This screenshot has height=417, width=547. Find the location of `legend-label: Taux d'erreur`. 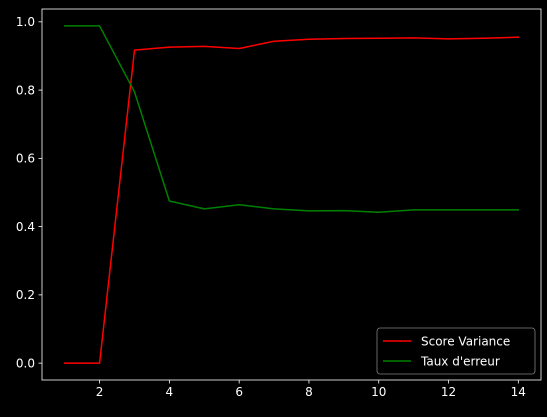

legend-label: Taux d'erreur is located at coordinates (460, 361).